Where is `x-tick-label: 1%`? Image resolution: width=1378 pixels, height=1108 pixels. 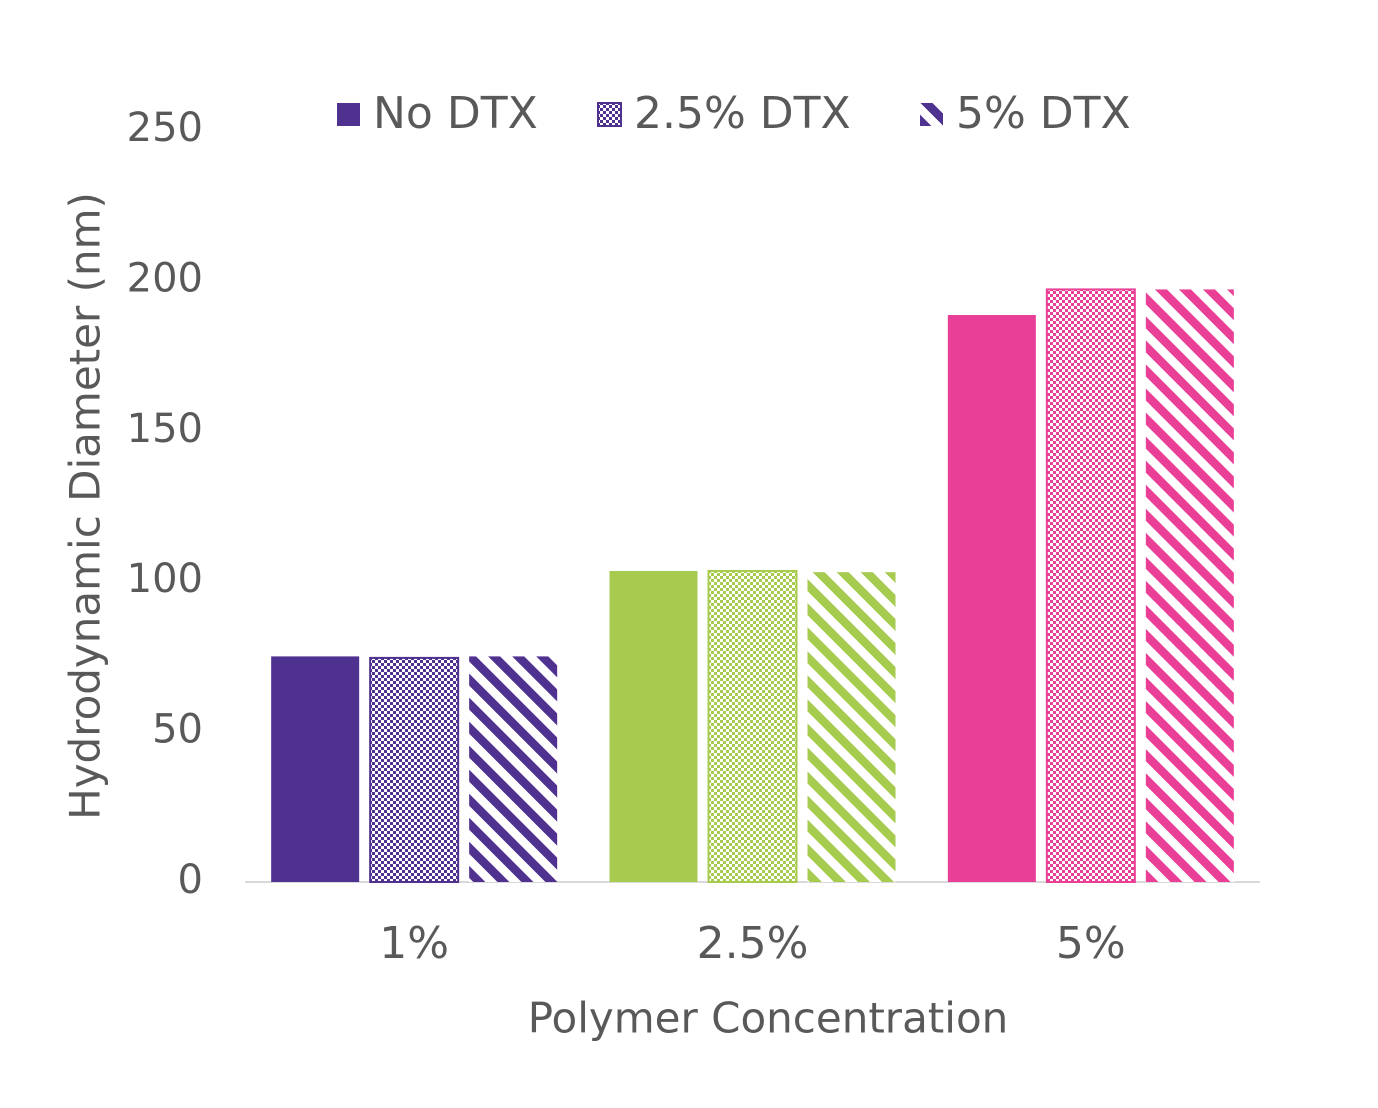
x-tick-label: 1% is located at coordinates (414, 943).